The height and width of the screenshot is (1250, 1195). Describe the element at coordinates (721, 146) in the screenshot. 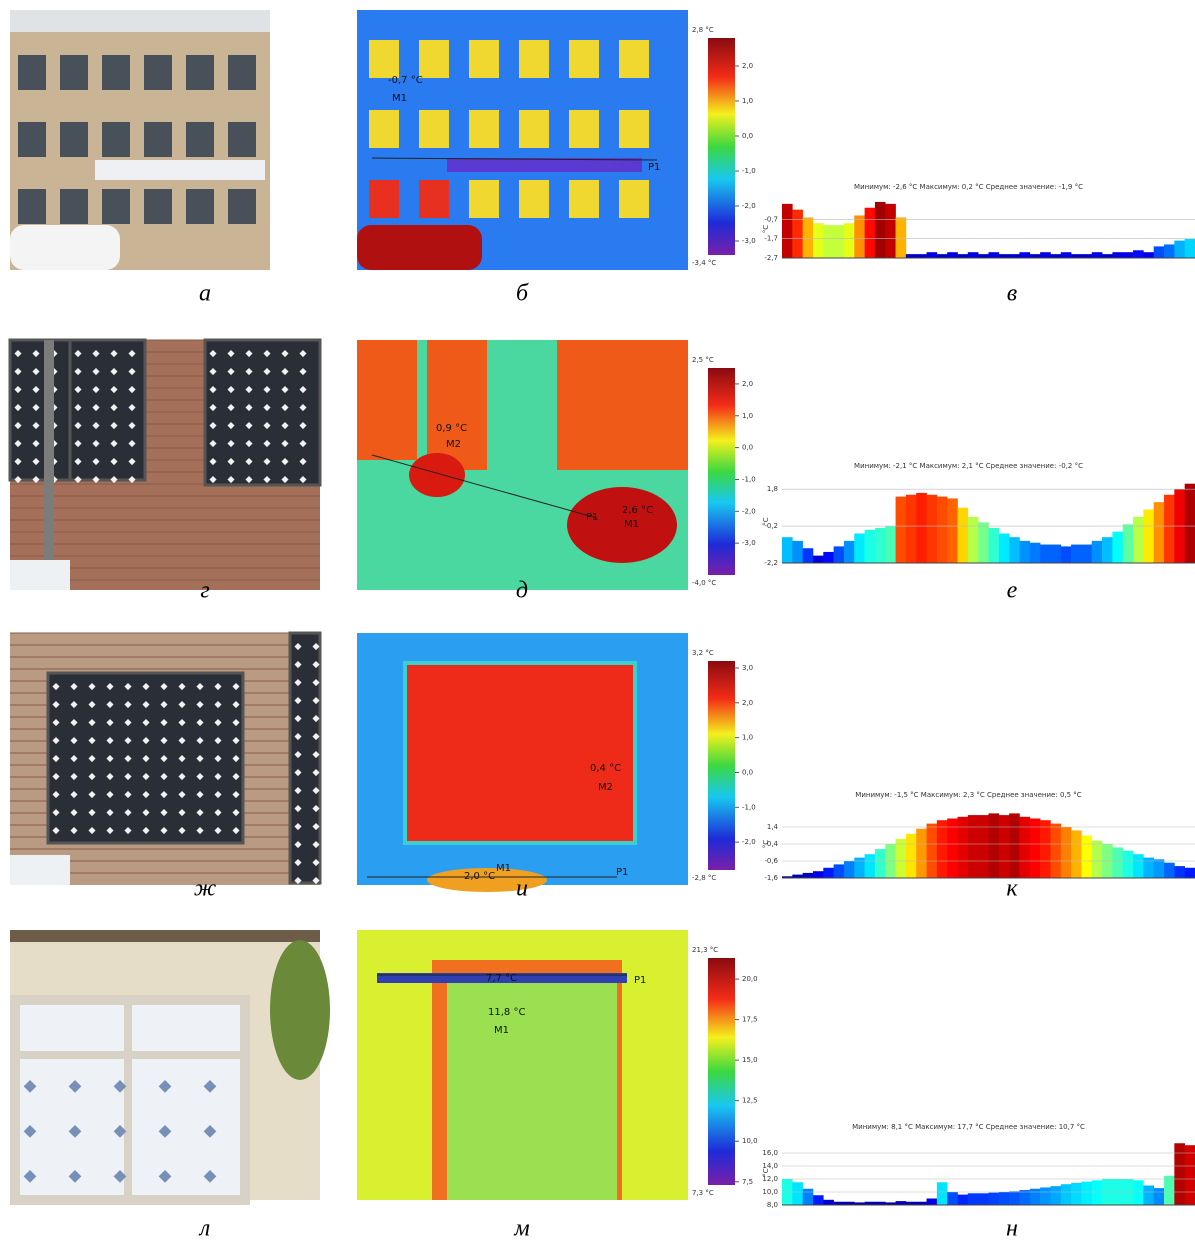

I see `colorbar` at that location.